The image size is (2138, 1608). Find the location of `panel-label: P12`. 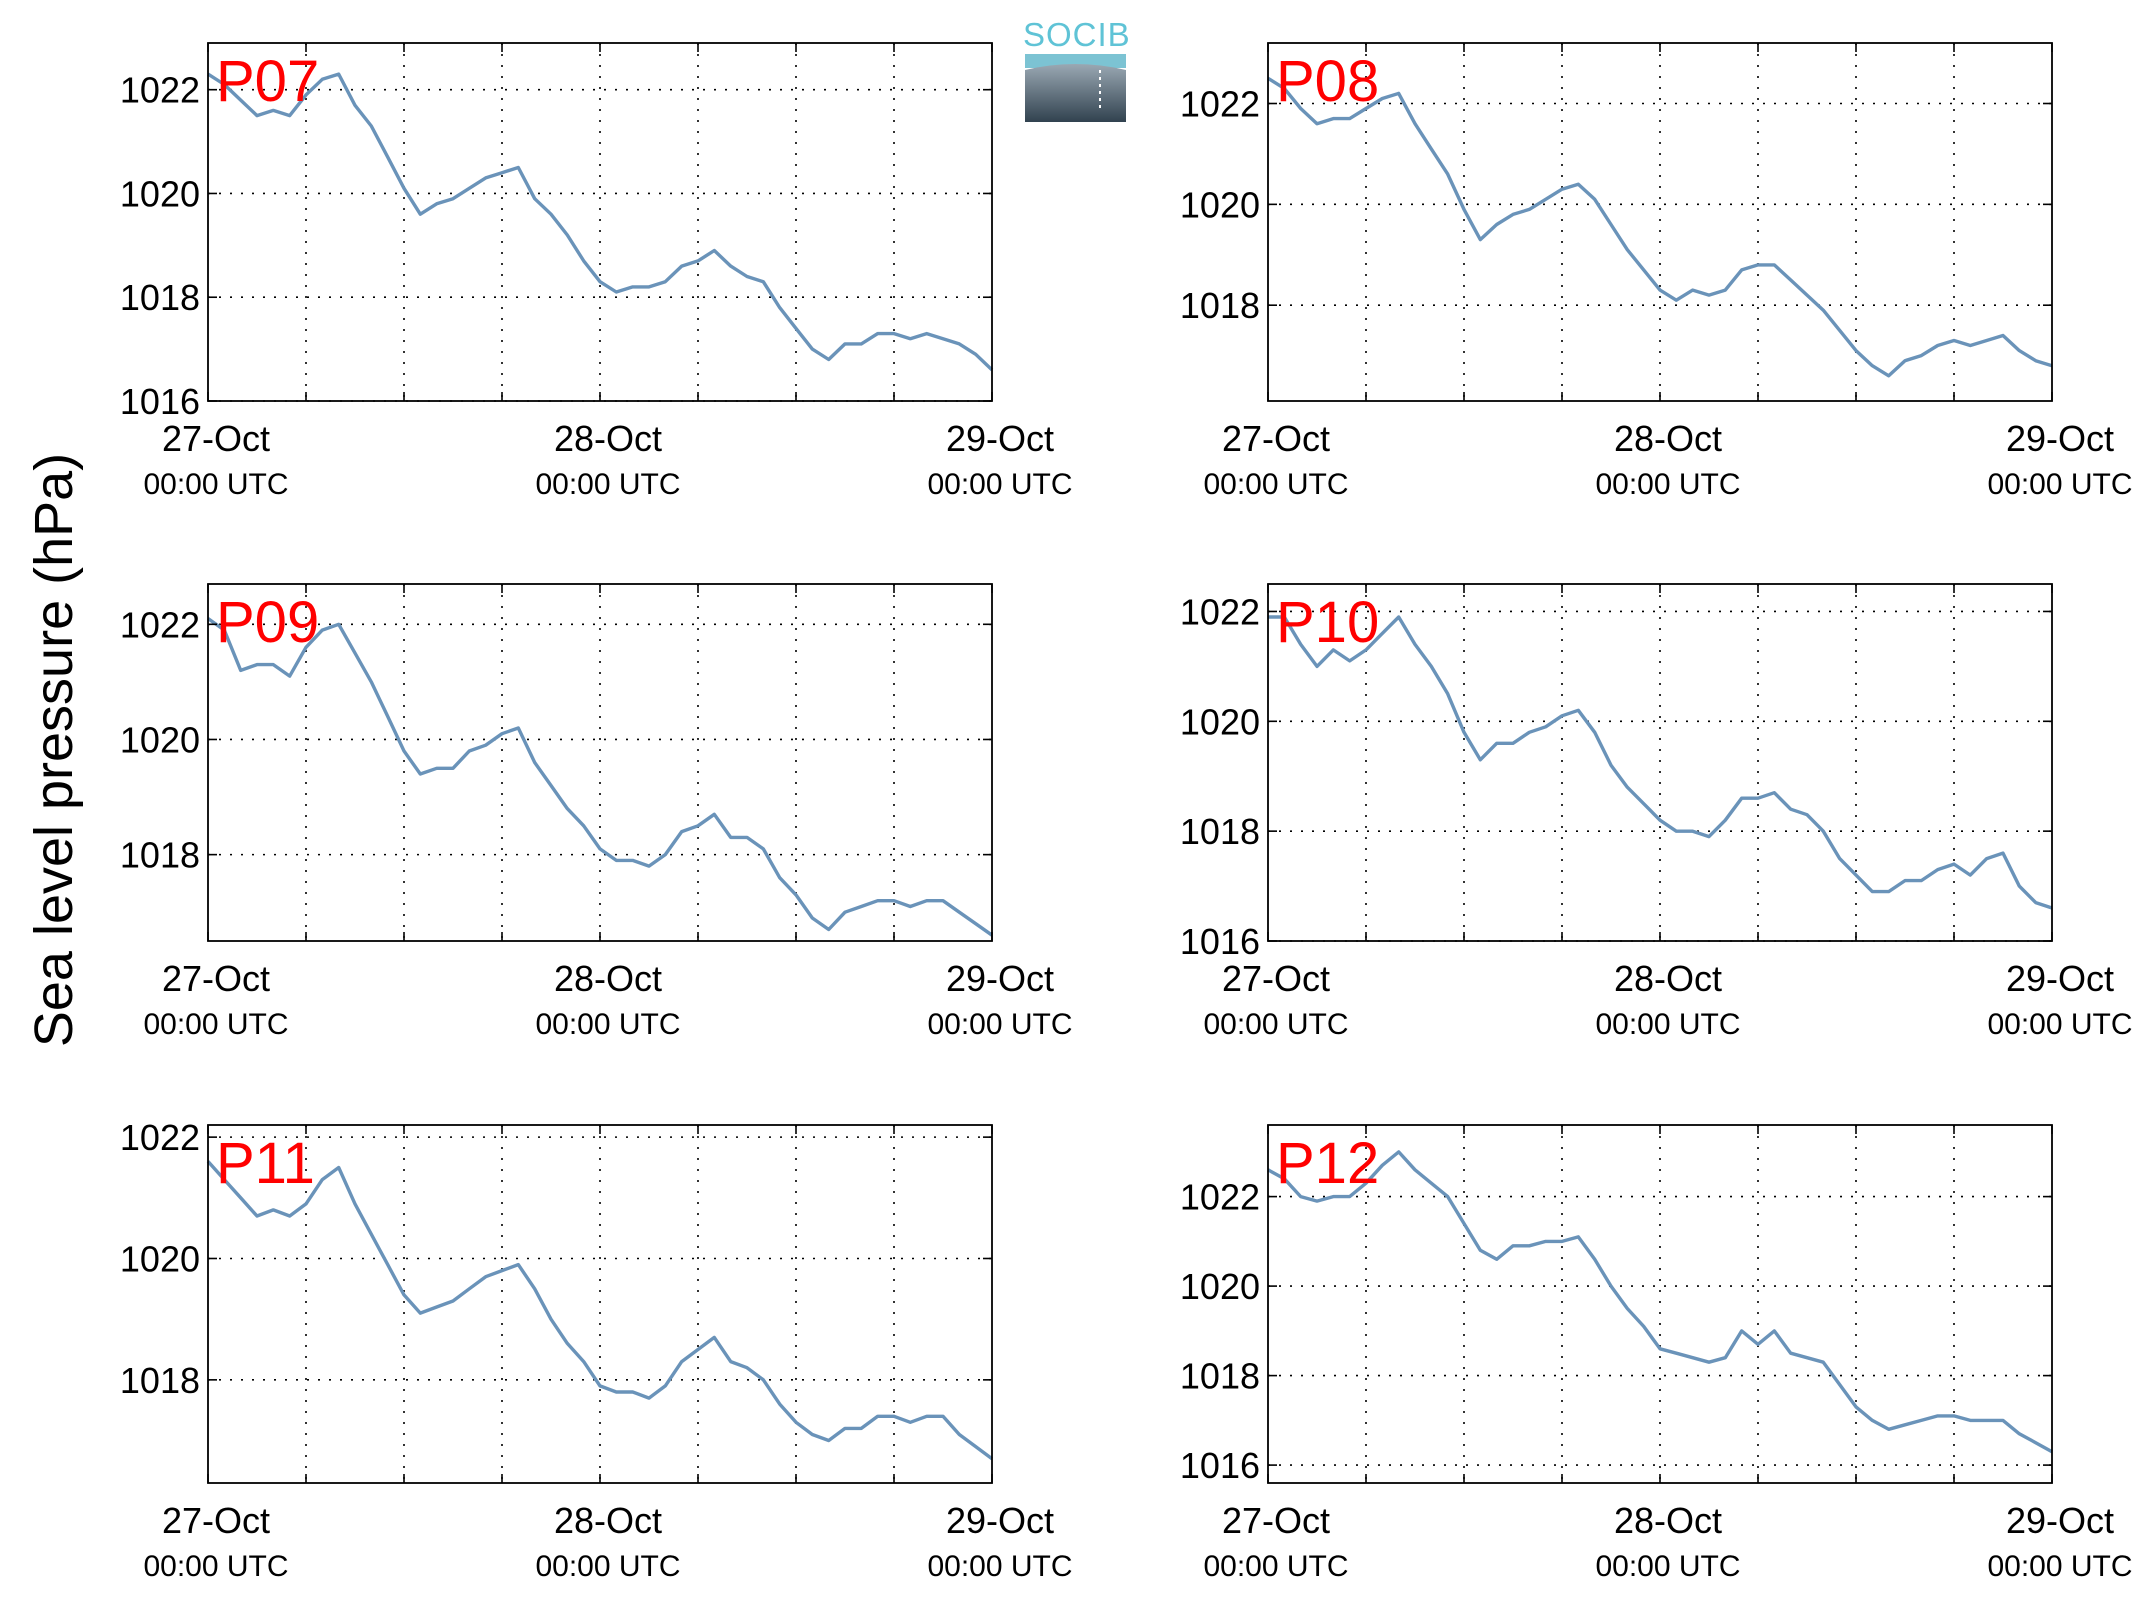

panel-label: P12 is located at coordinates (1327, 1163).